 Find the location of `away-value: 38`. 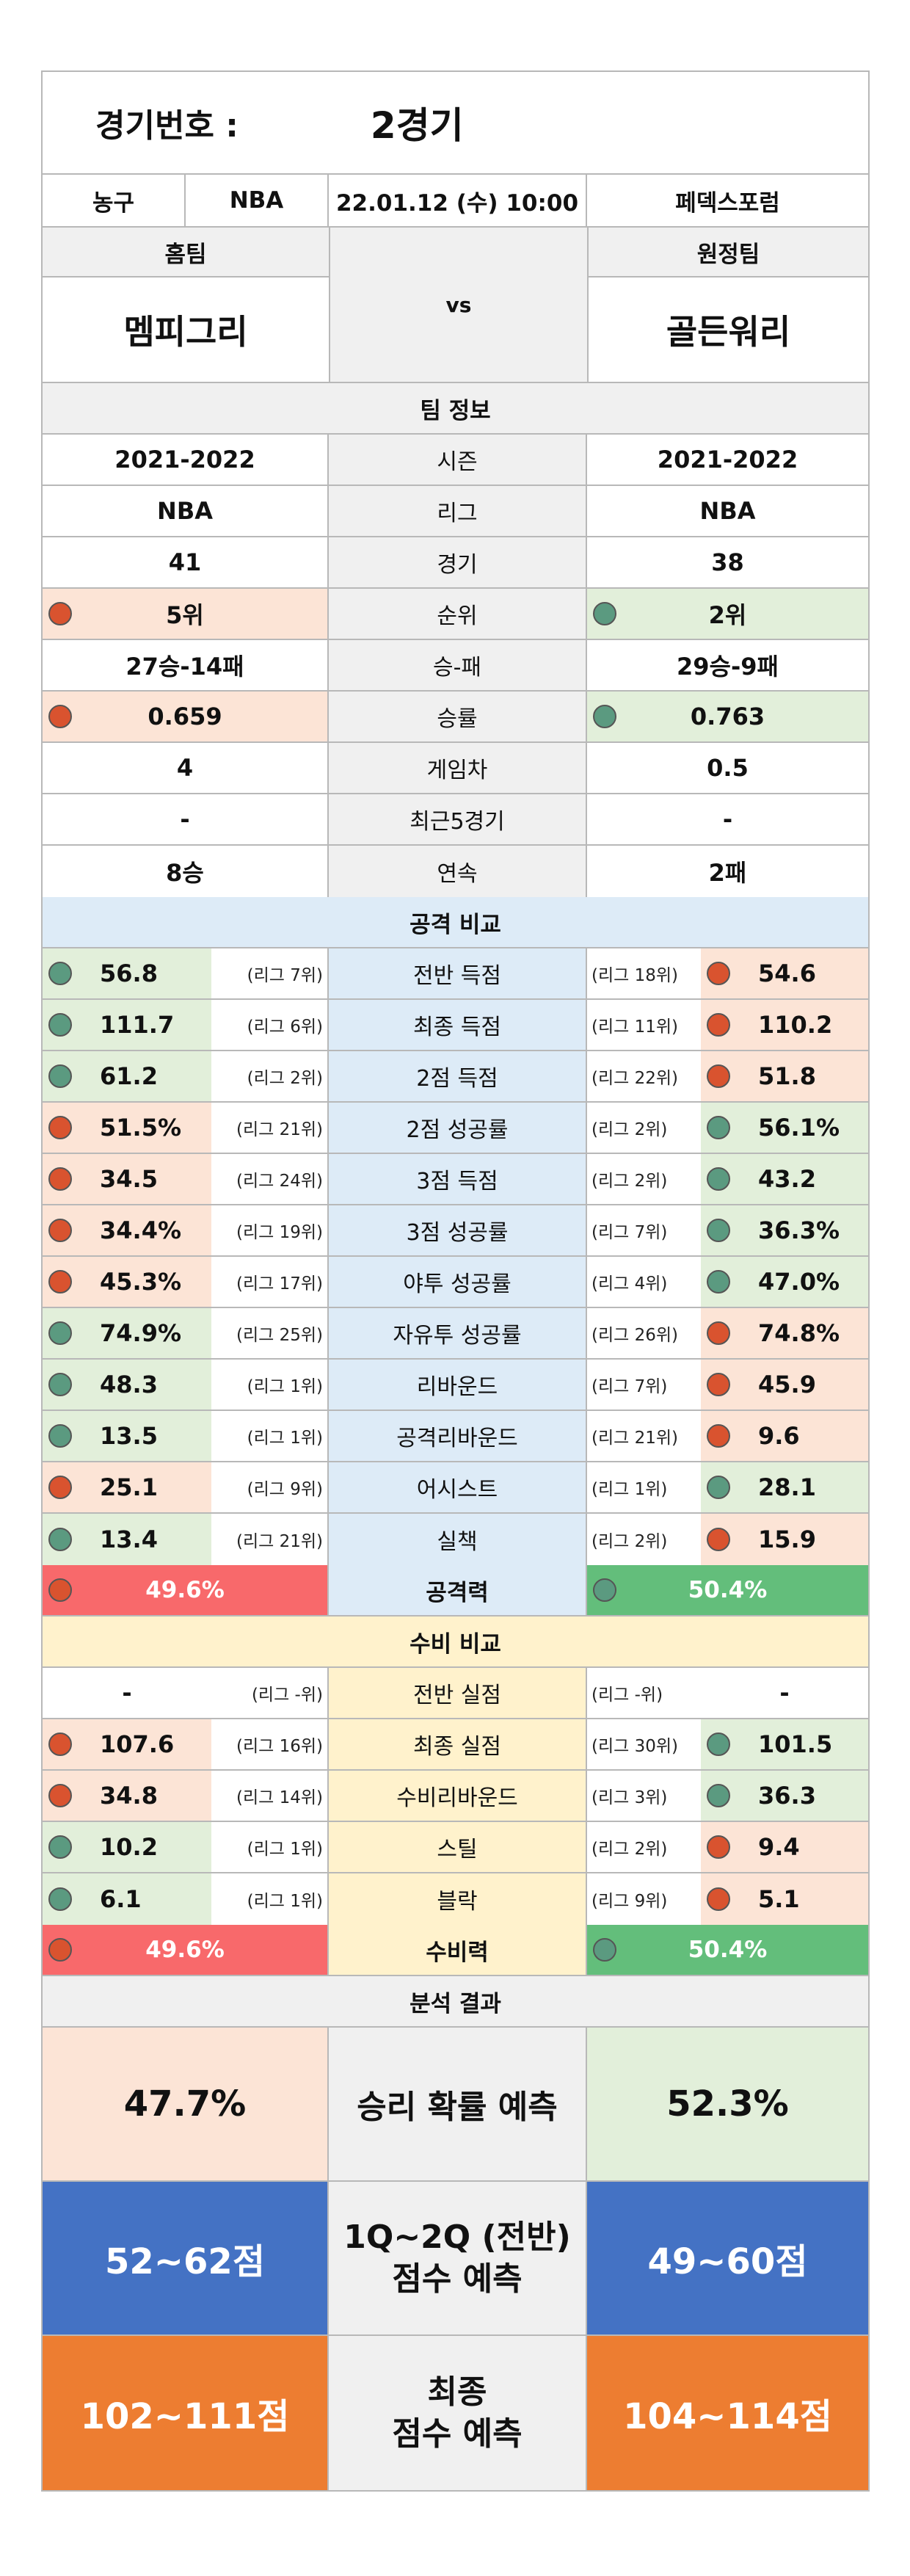

away-value: 38 is located at coordinates (727, 562).